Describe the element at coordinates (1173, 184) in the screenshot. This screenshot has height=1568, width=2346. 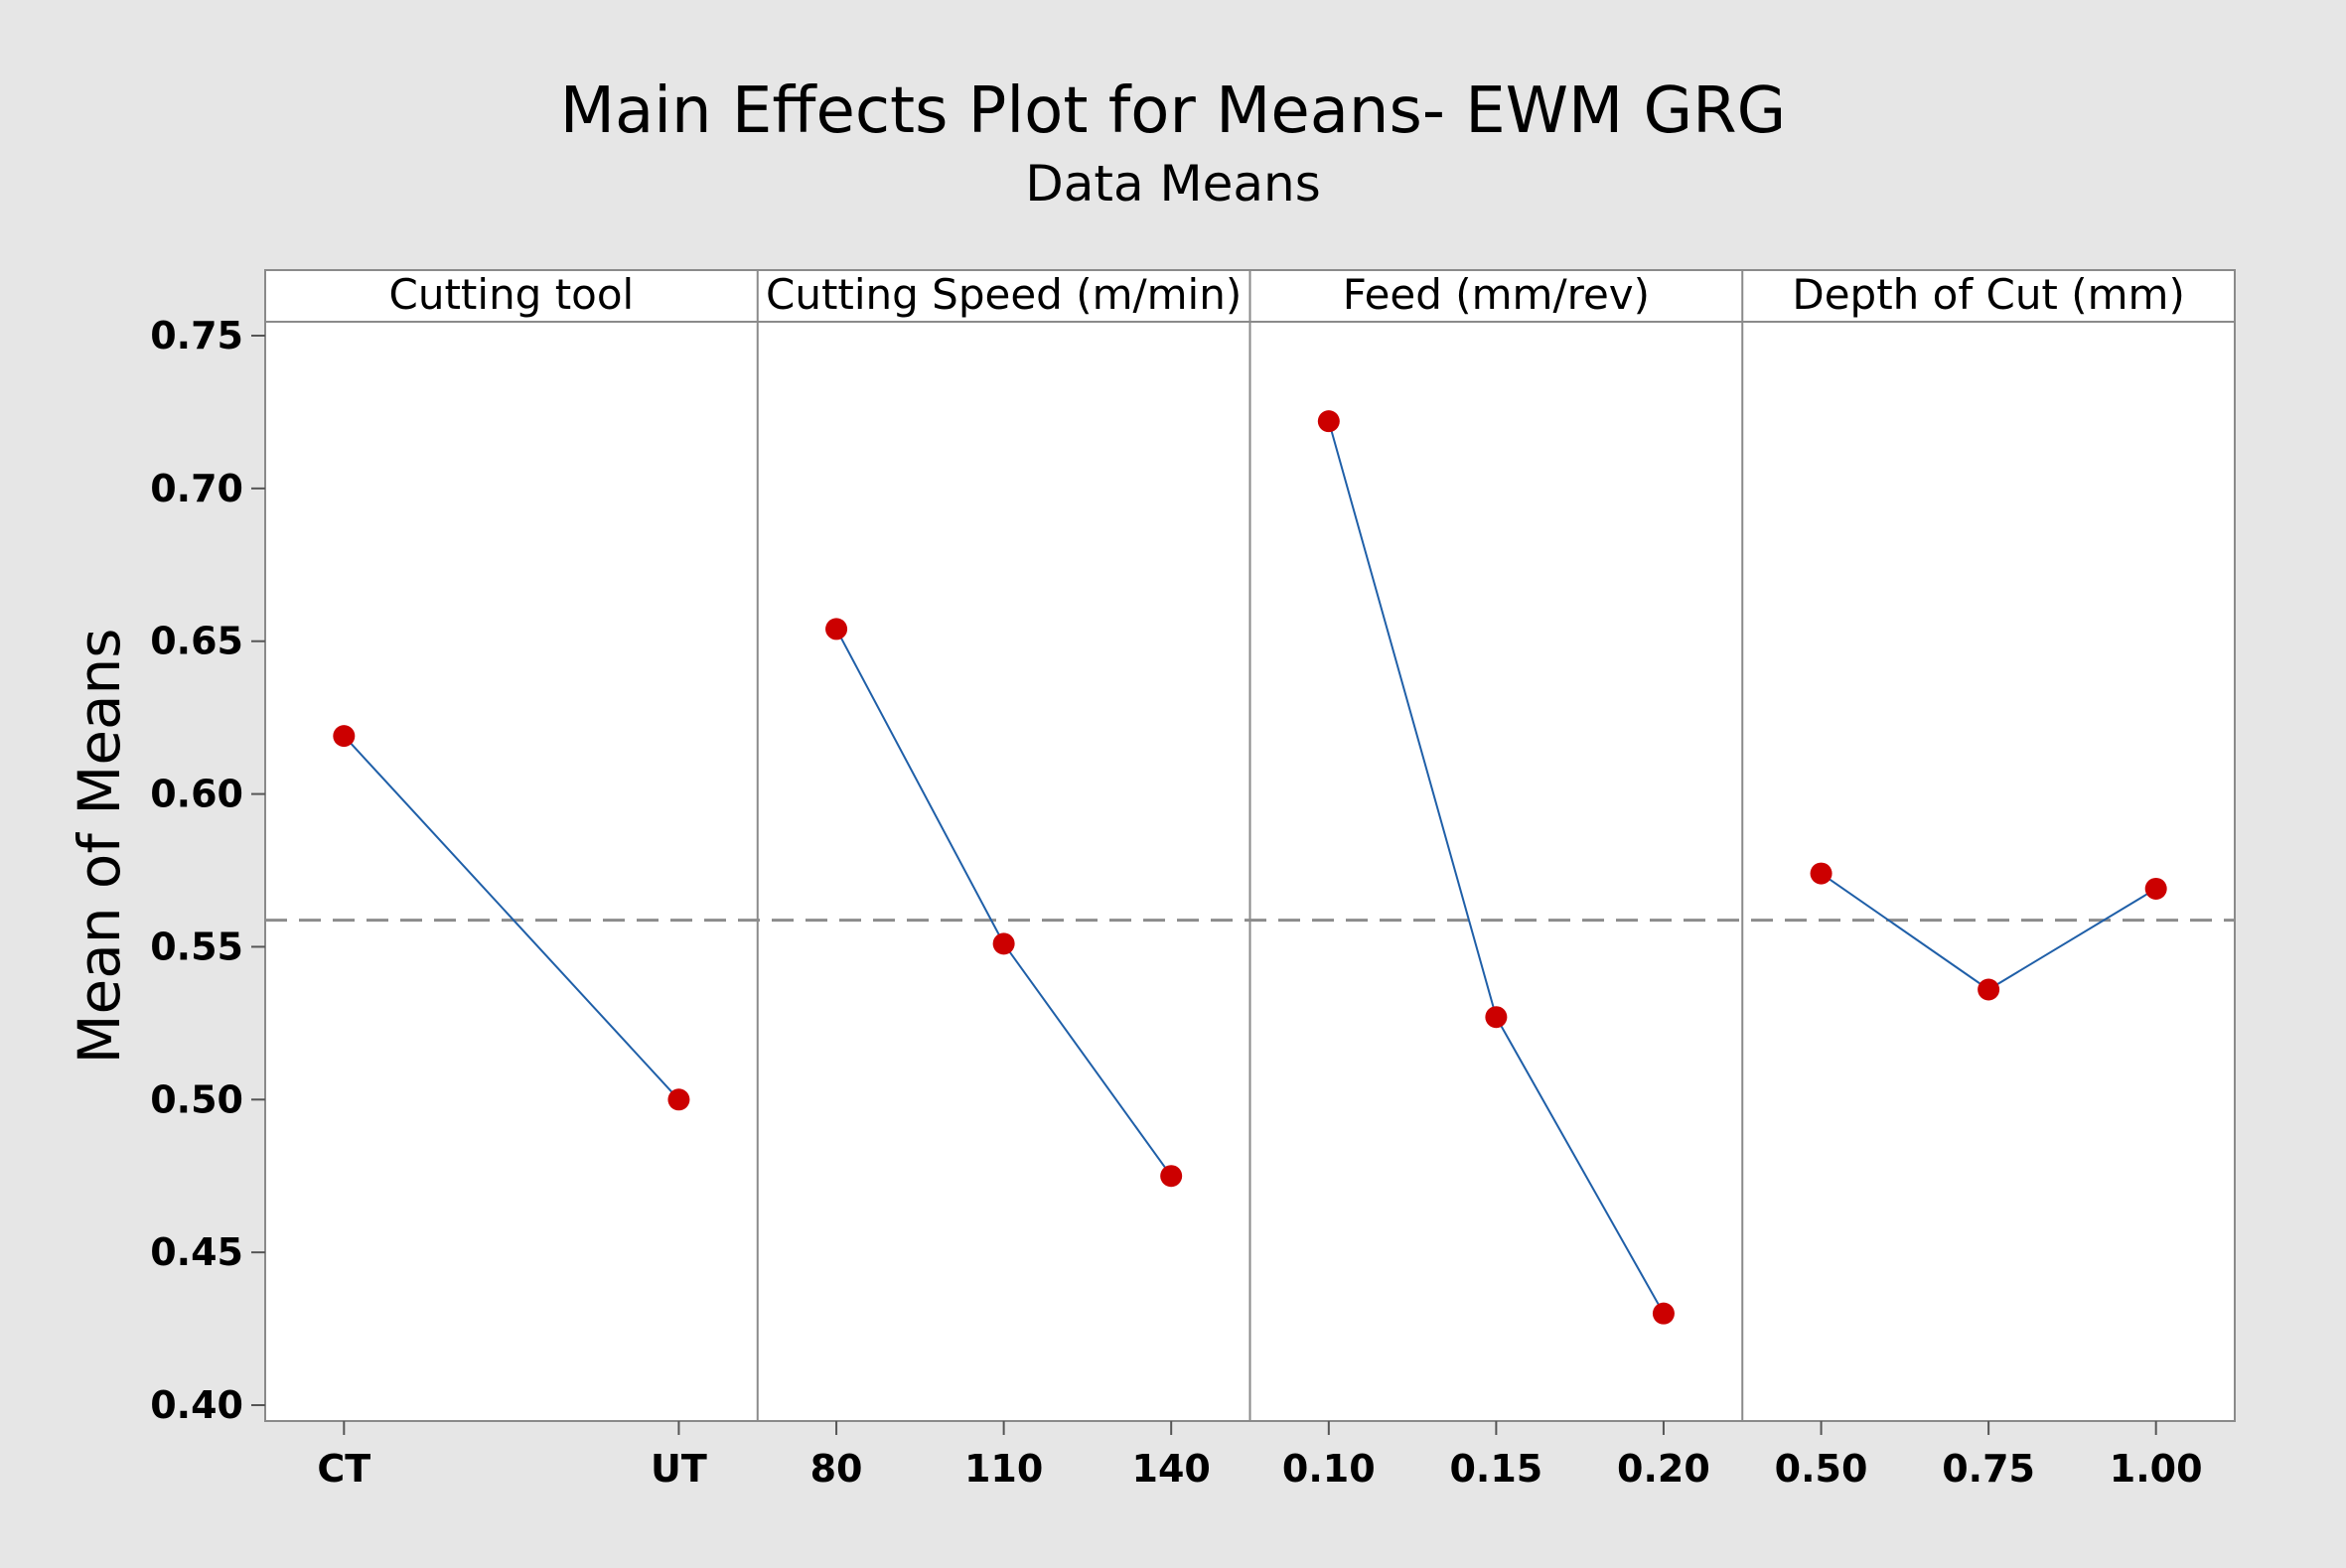
I see `chart-subtitle: Data Means` at that location.